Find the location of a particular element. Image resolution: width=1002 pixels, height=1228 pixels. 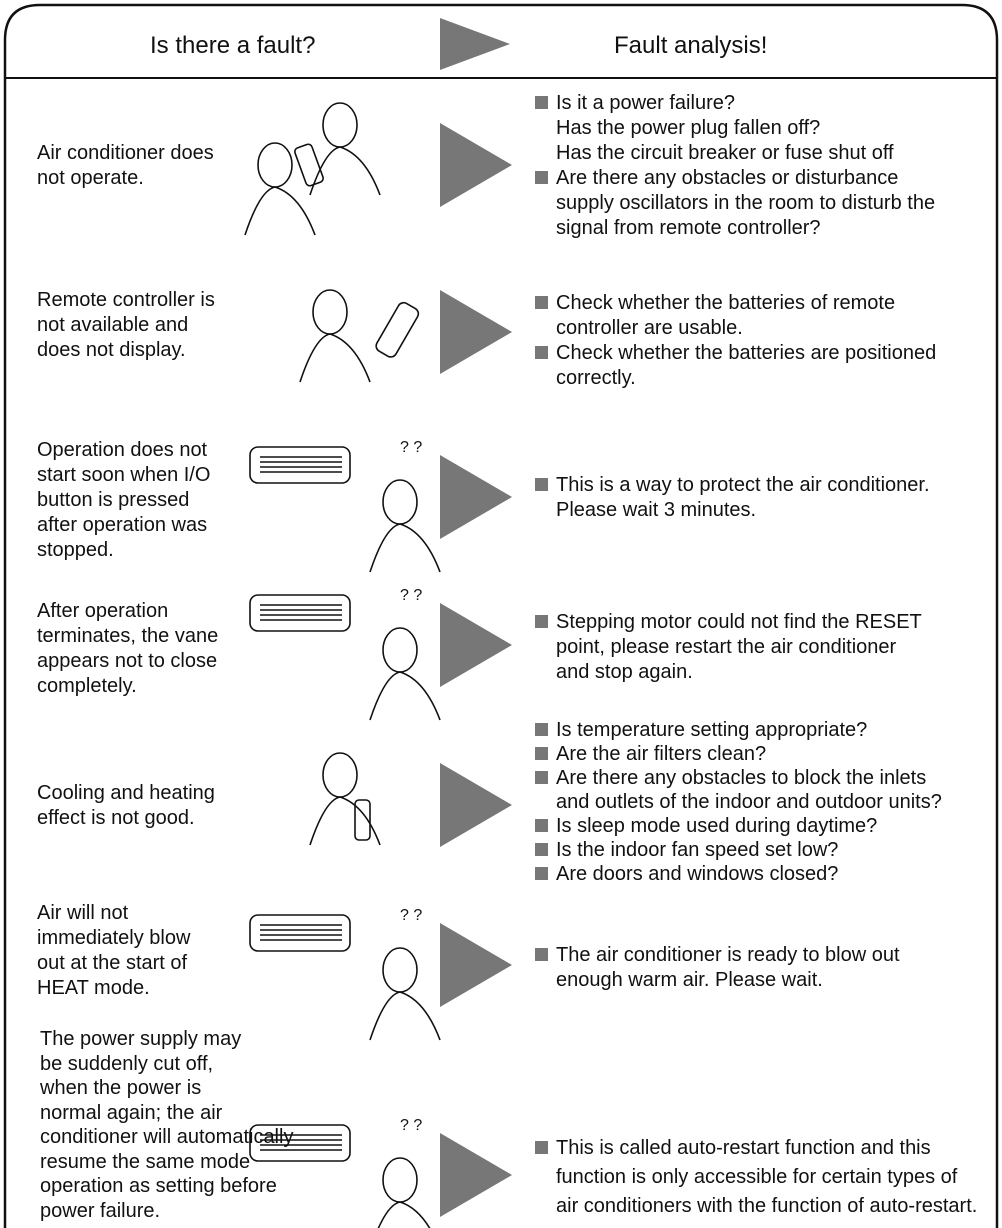

analysis-text: Is it a power failure? is located at coordinates (645, 102).